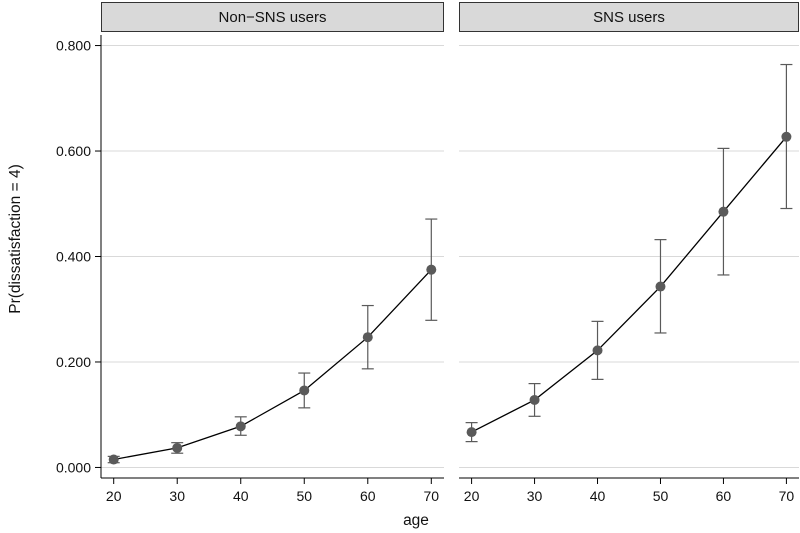  Describe the element at coordinates (416, 520) in the screenshot. I see `x-axis-title: age` at that location.